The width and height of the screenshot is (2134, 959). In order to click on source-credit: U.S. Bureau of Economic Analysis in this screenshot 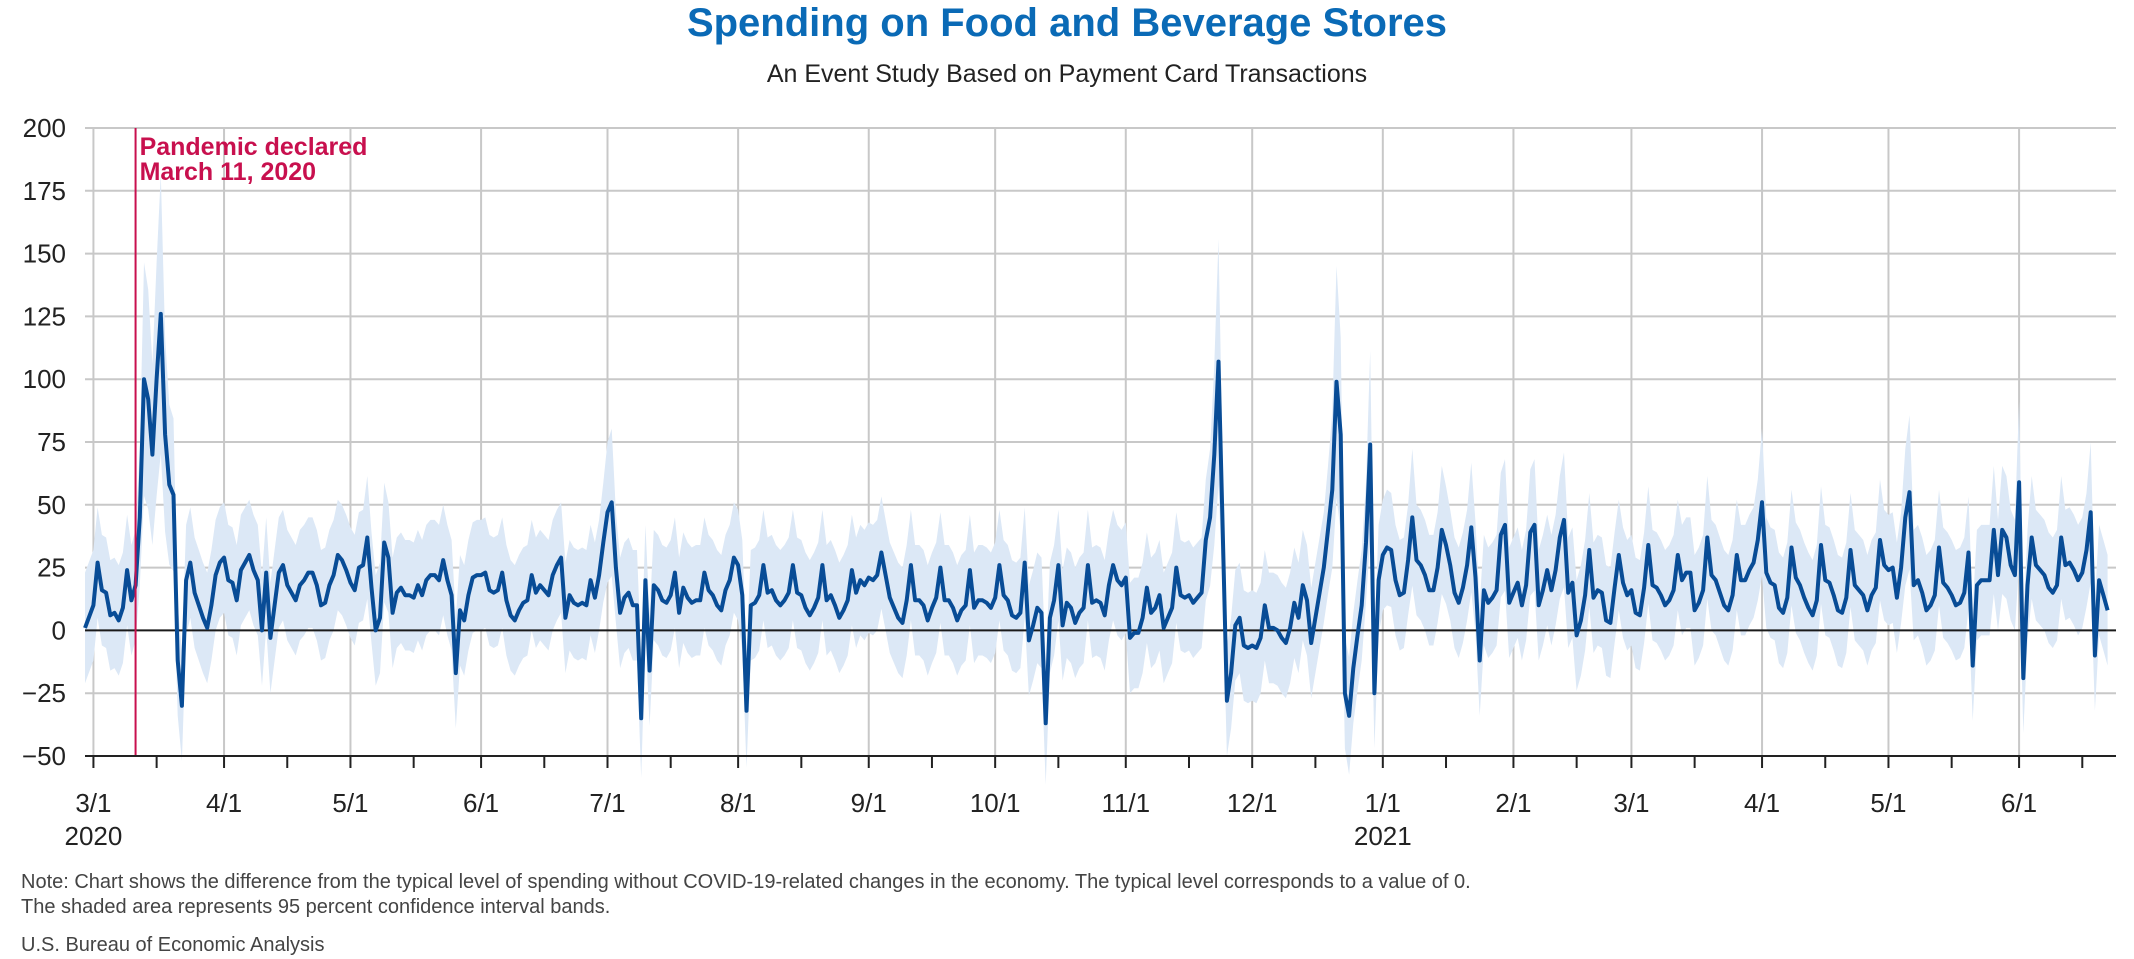, I will do `click(173, 945)`.